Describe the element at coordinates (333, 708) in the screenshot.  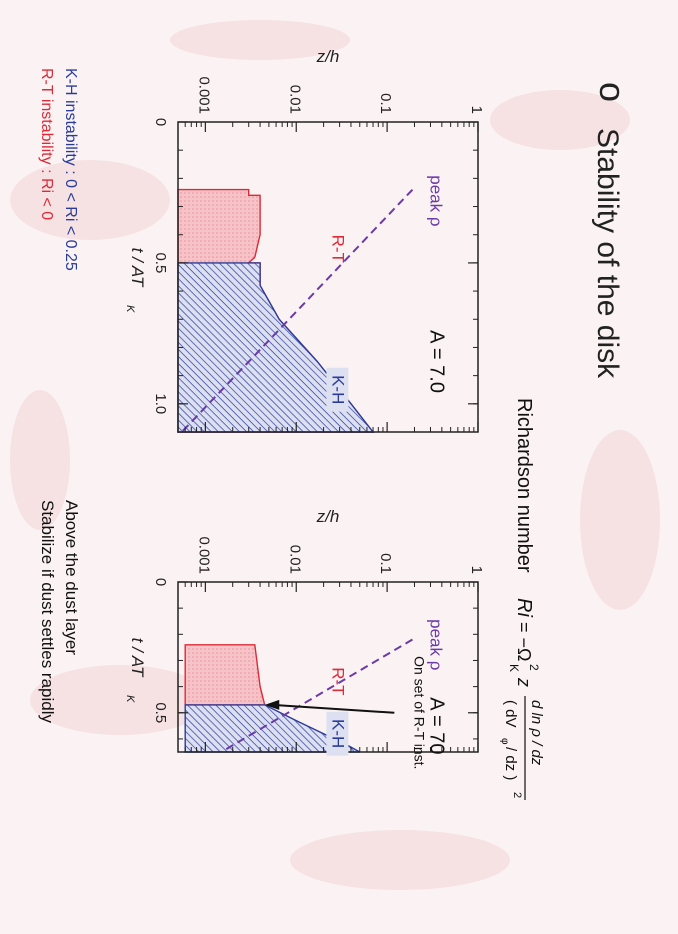
I see `onset-arrow` at that location.